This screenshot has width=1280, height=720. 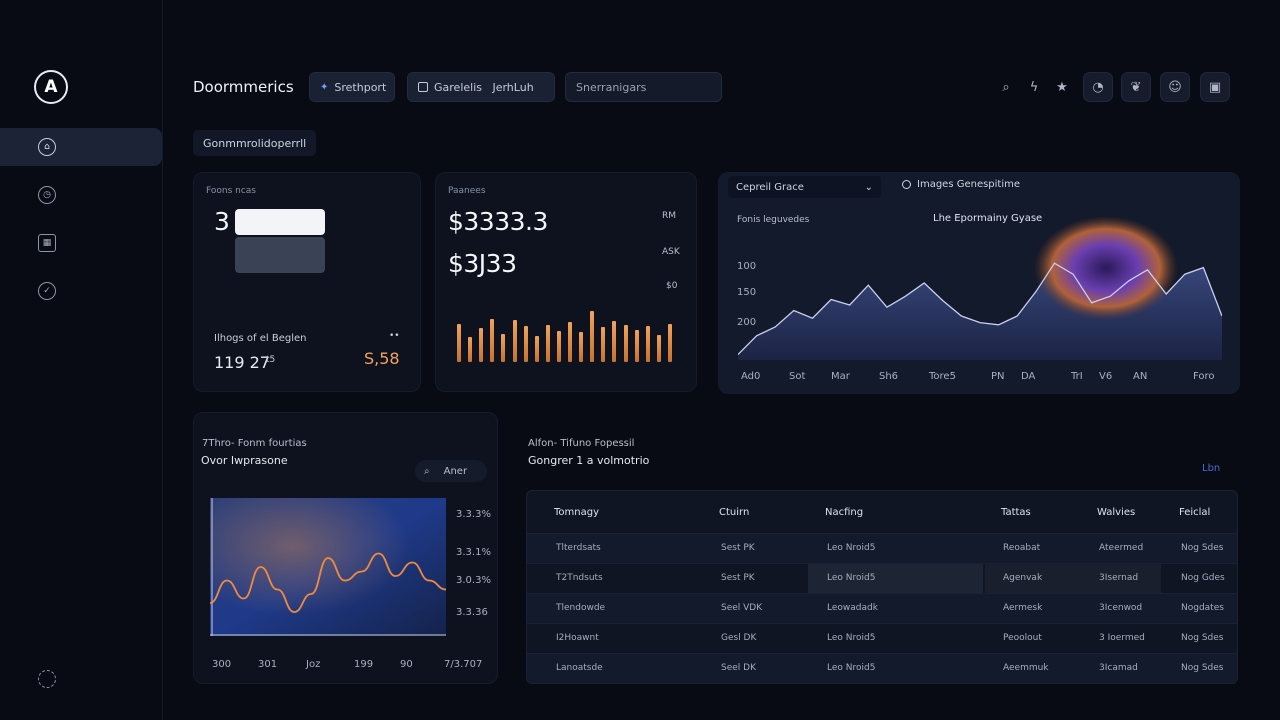 I want to click on chart-search-button: ⌕ Aner, so click(x=451, y=471).